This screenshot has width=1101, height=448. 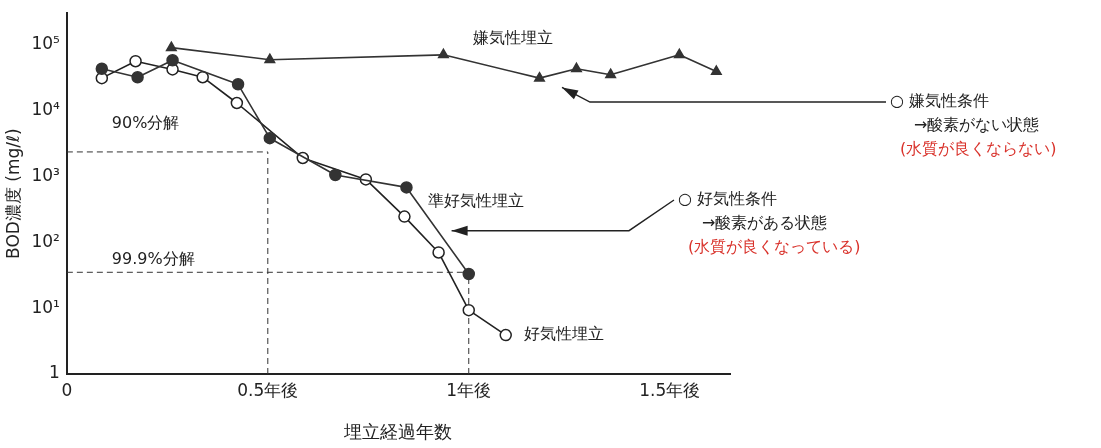 I want to click on text: ○ 嫌気性条件, so click(x=940, y=101).